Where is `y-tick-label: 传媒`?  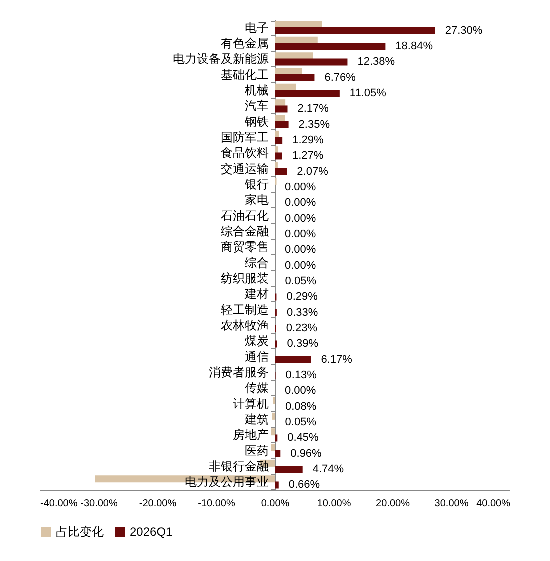 y-tick-label: 传媒 is located at coordinates (257, 388).